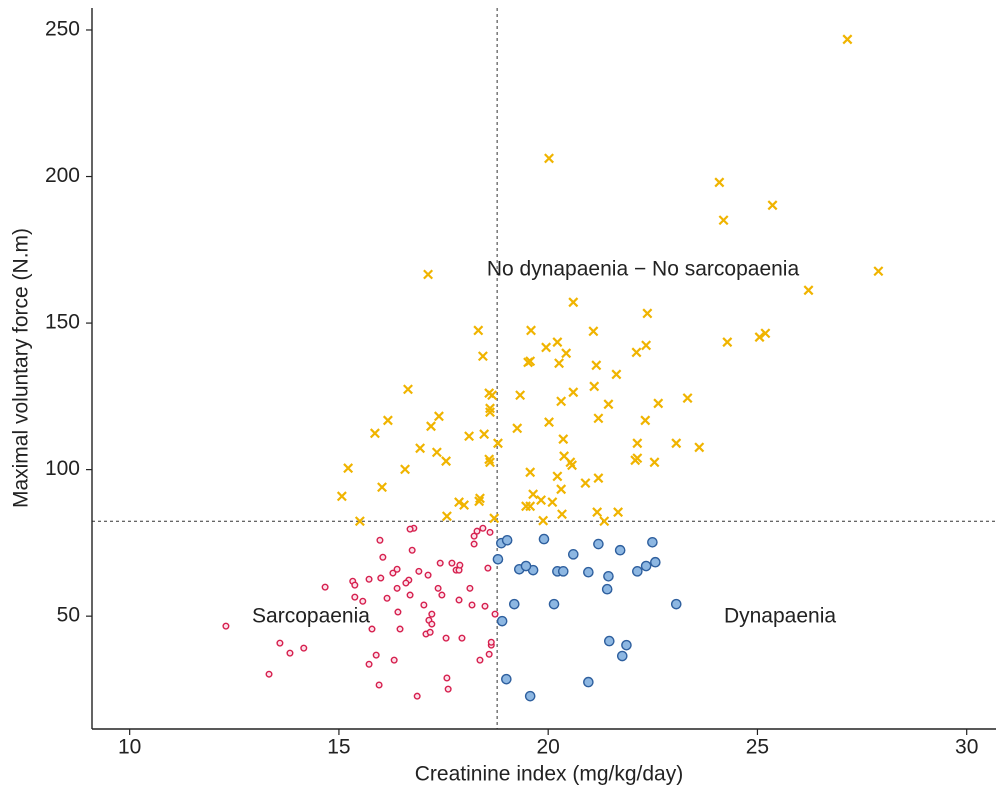 The image size is (996, 792). Describe the element at coordinates (68, 615) in the screenshot. I see `y-tick-label: 50` at that location.